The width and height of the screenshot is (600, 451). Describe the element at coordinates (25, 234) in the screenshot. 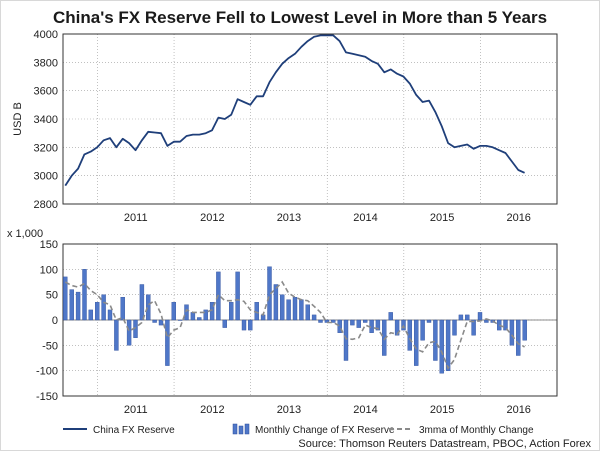

I see `bottom-y-axis-label: x 1,000` at that location.